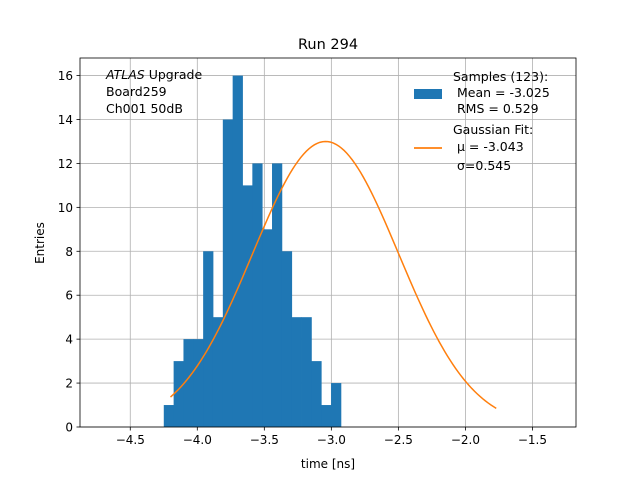 The image size is (640, 480). Describe the element at coordinates (532, 440) in the screenshot. I see `x-tick-label: −1.5` at that location.